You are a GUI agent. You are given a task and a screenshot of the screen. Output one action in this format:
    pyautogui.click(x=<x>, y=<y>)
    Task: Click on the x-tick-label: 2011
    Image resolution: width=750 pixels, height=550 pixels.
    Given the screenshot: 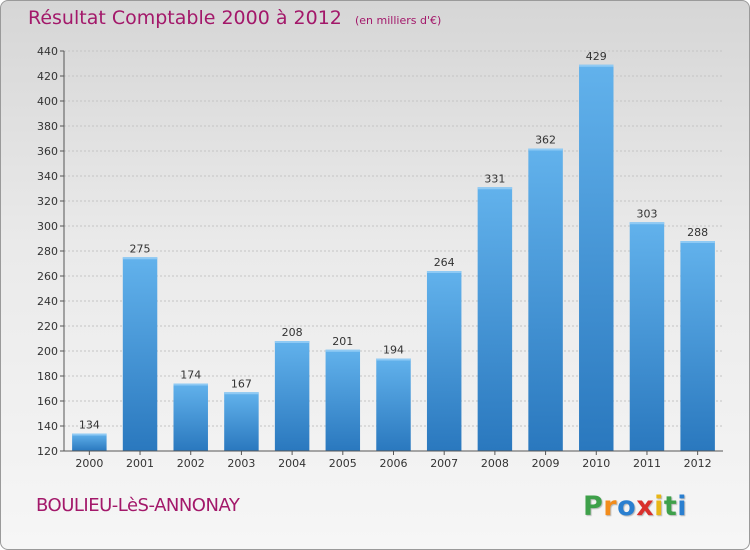 What is the action you would take?
    pyautogui.click(x=647, y=463)
    